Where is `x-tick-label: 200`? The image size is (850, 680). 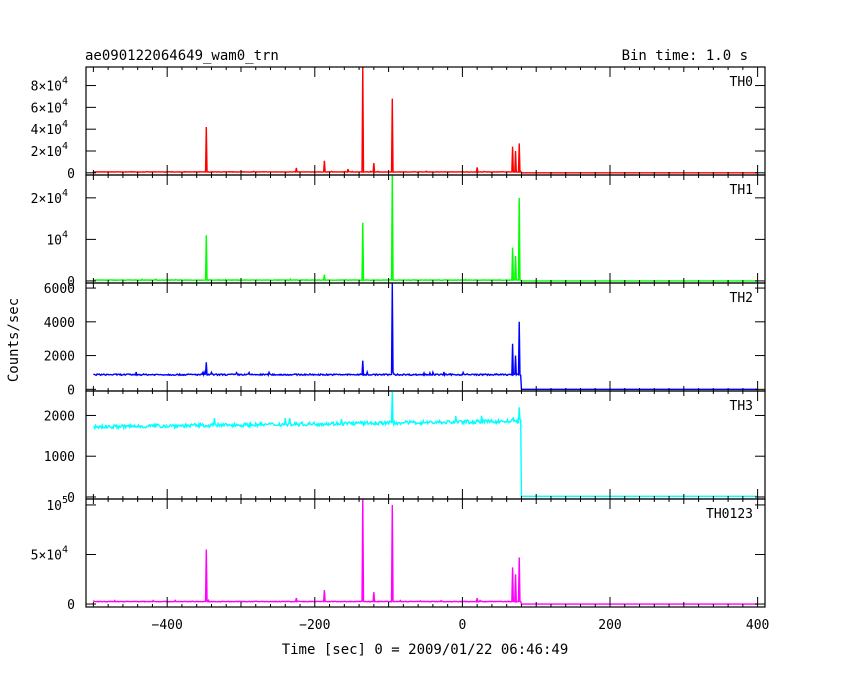 x-tick-label: 200 is located at coordinates (609, 625).